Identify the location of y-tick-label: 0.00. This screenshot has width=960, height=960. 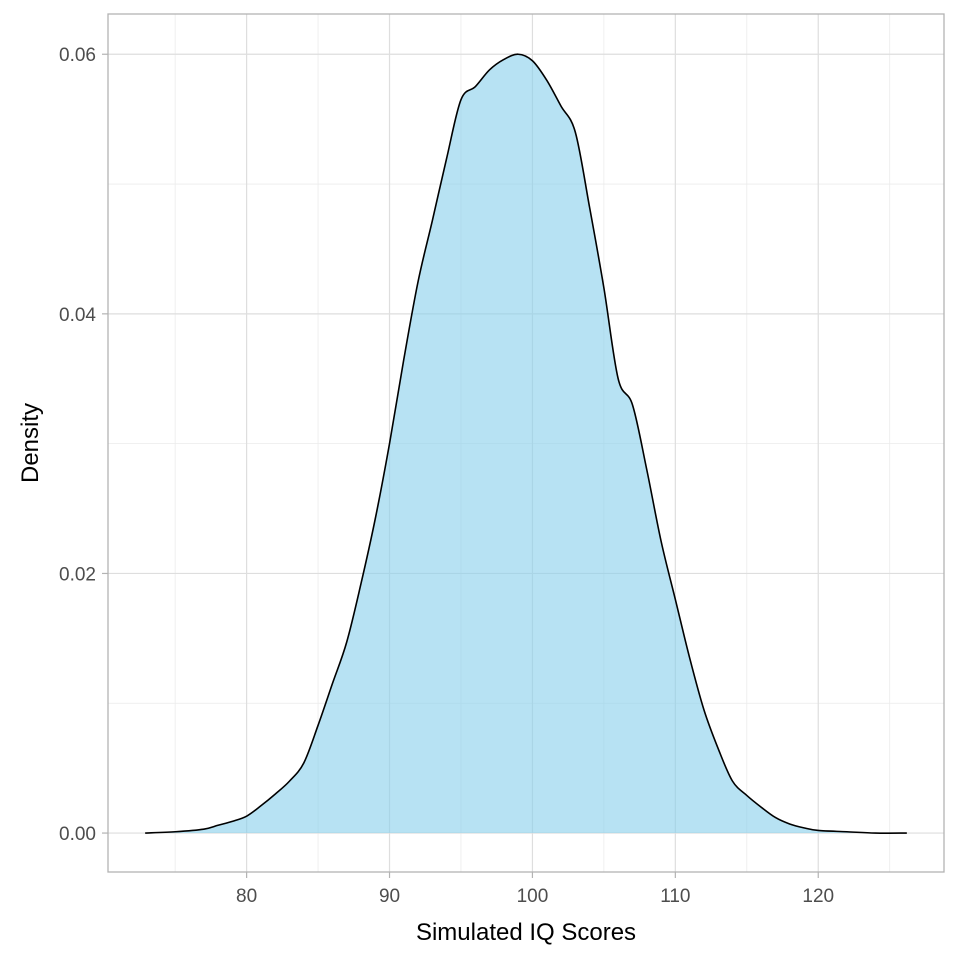
(77, 834).